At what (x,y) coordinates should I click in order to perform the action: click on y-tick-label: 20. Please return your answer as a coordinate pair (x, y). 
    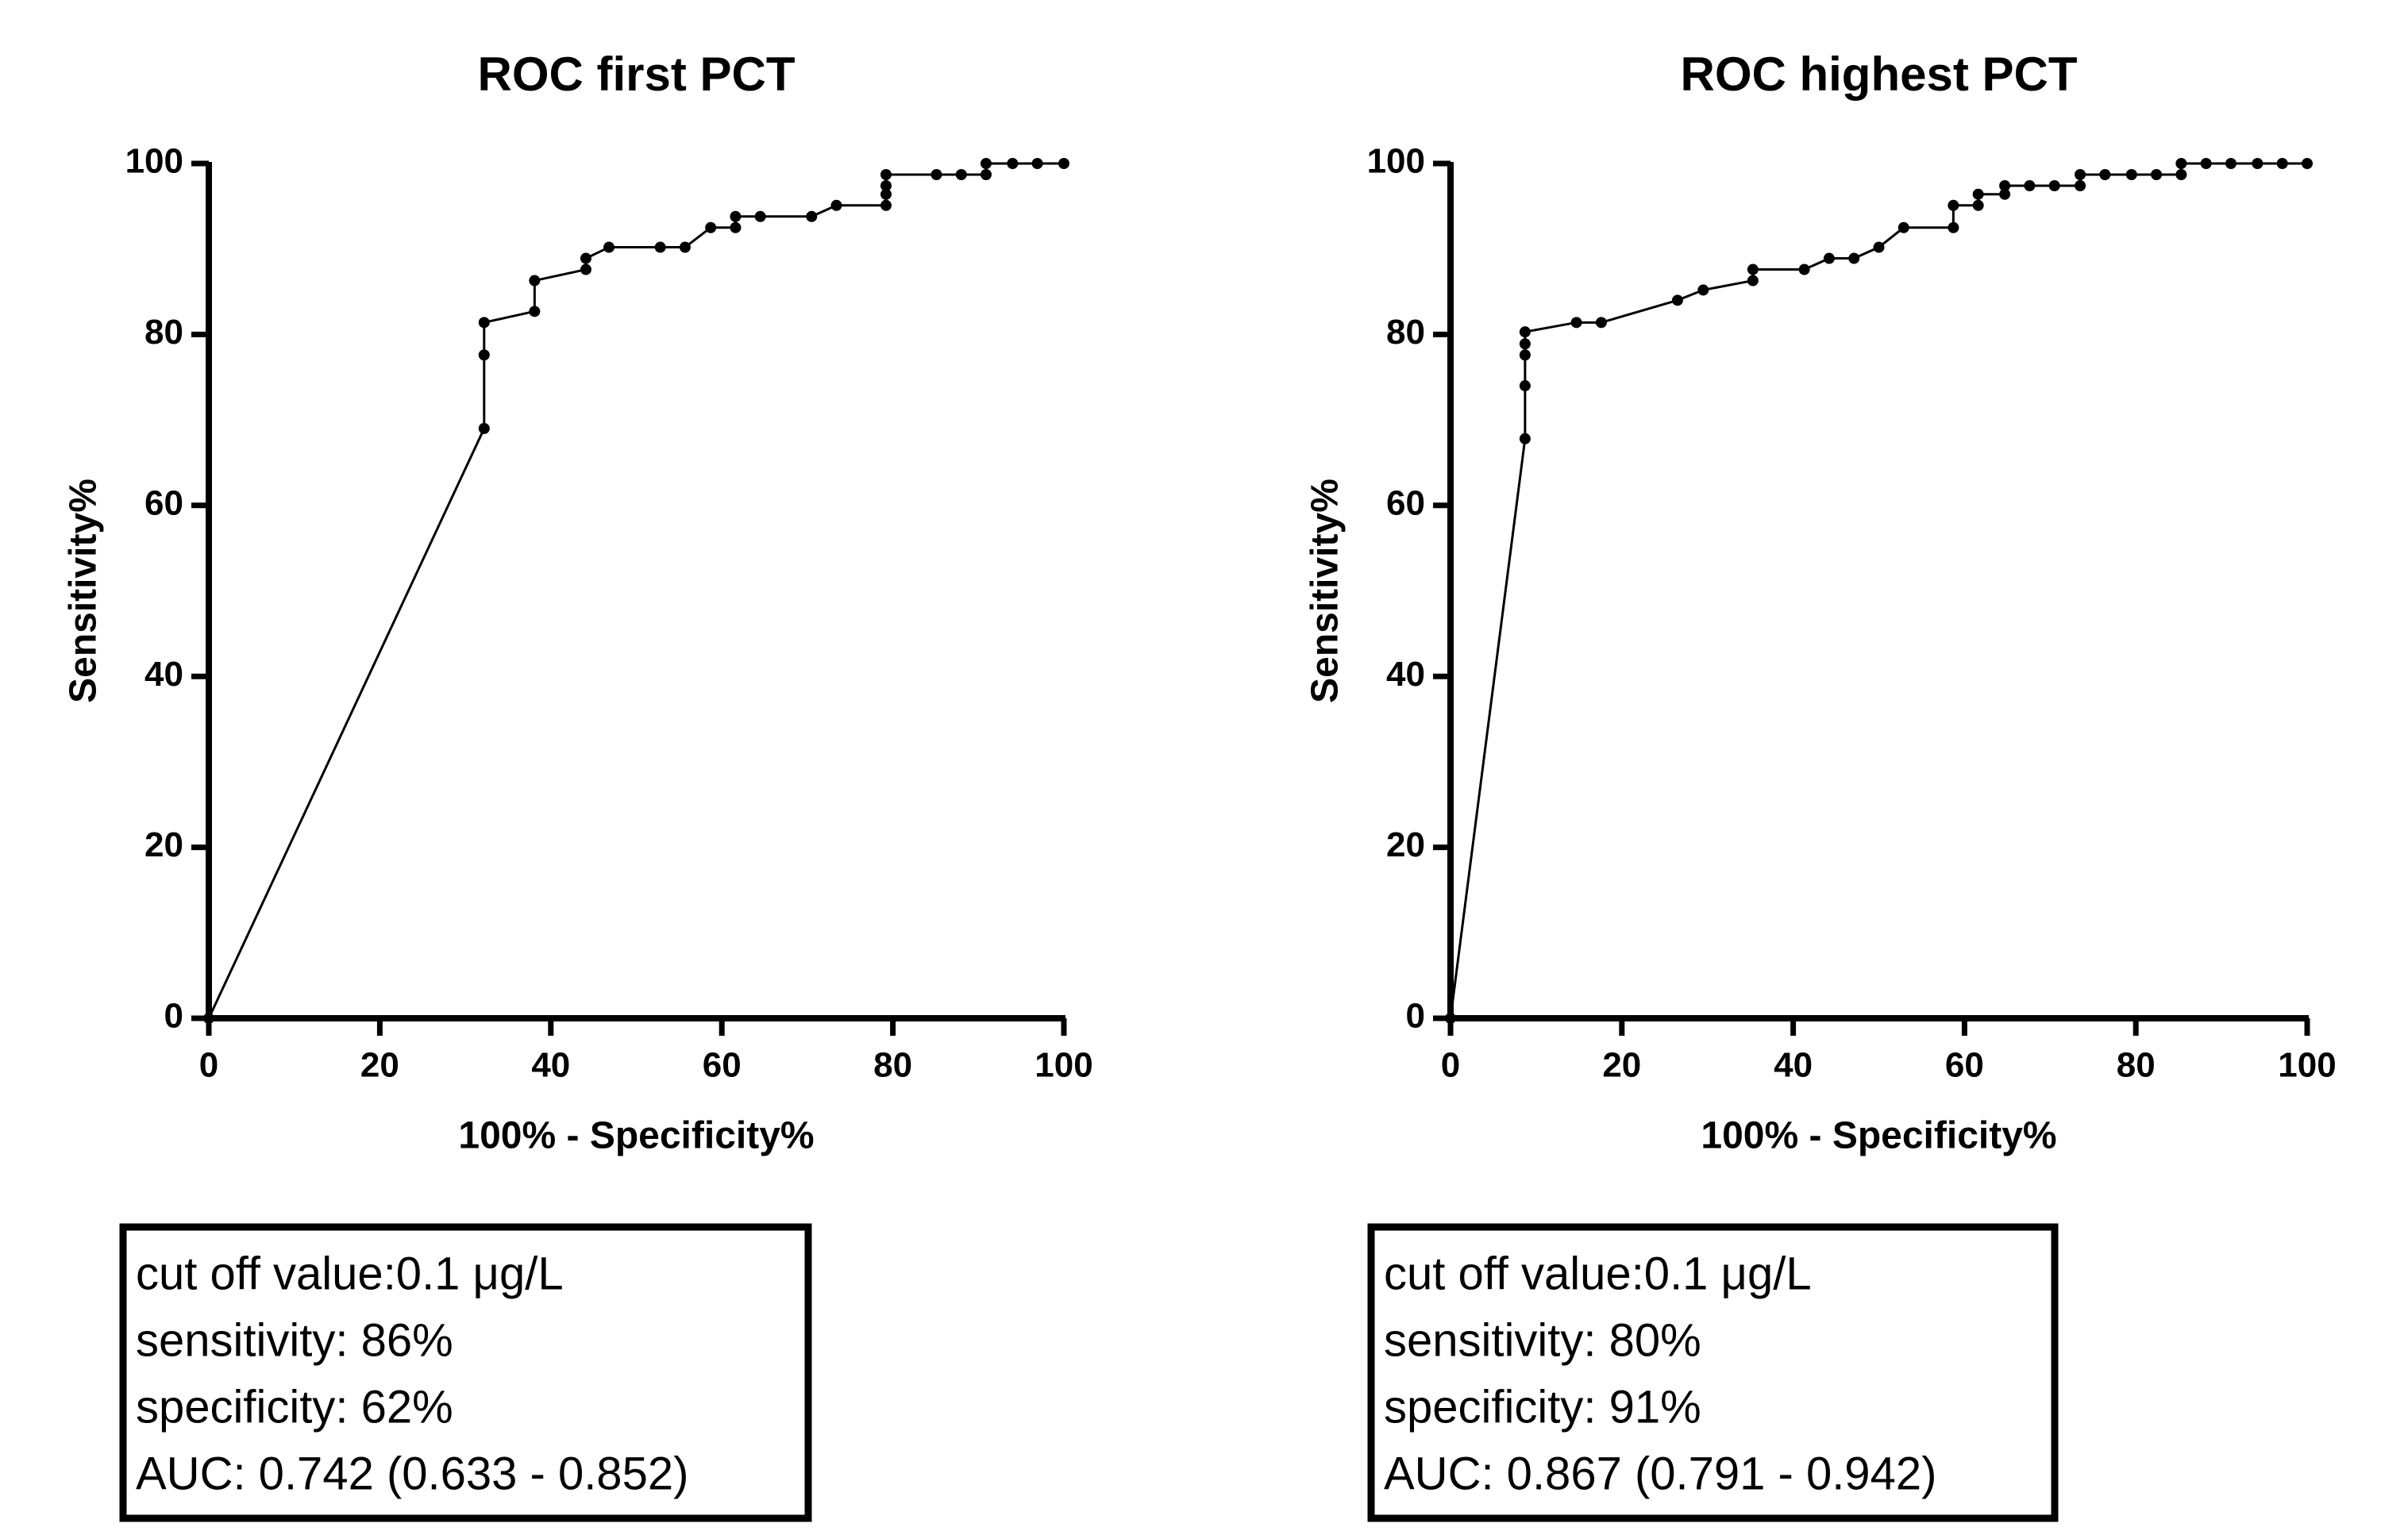
    Looking at the image, I should click on (1406, 844).